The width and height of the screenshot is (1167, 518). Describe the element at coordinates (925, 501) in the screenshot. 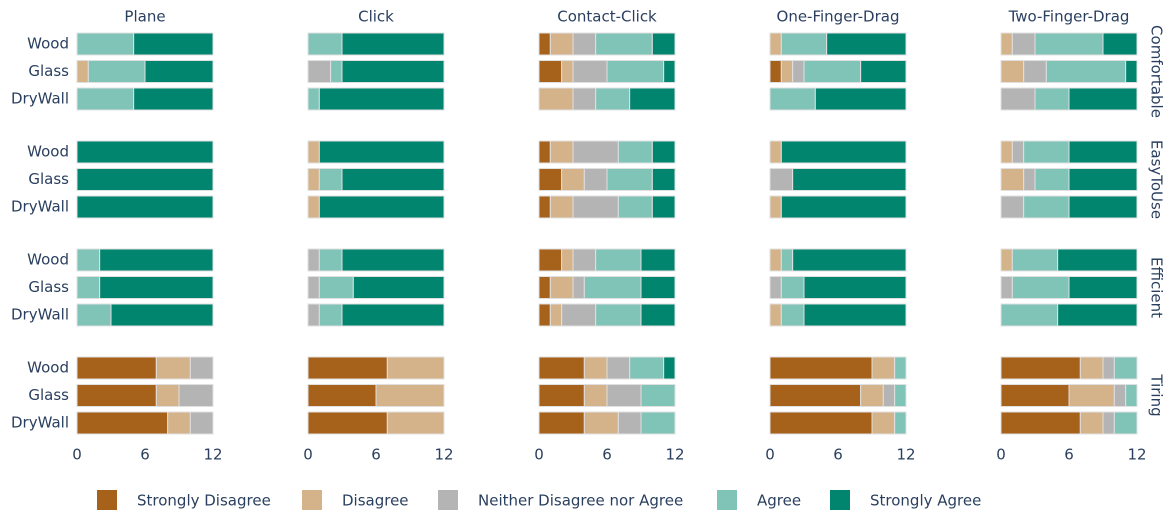

I see `legend-label: Strongly Agree` at that location.